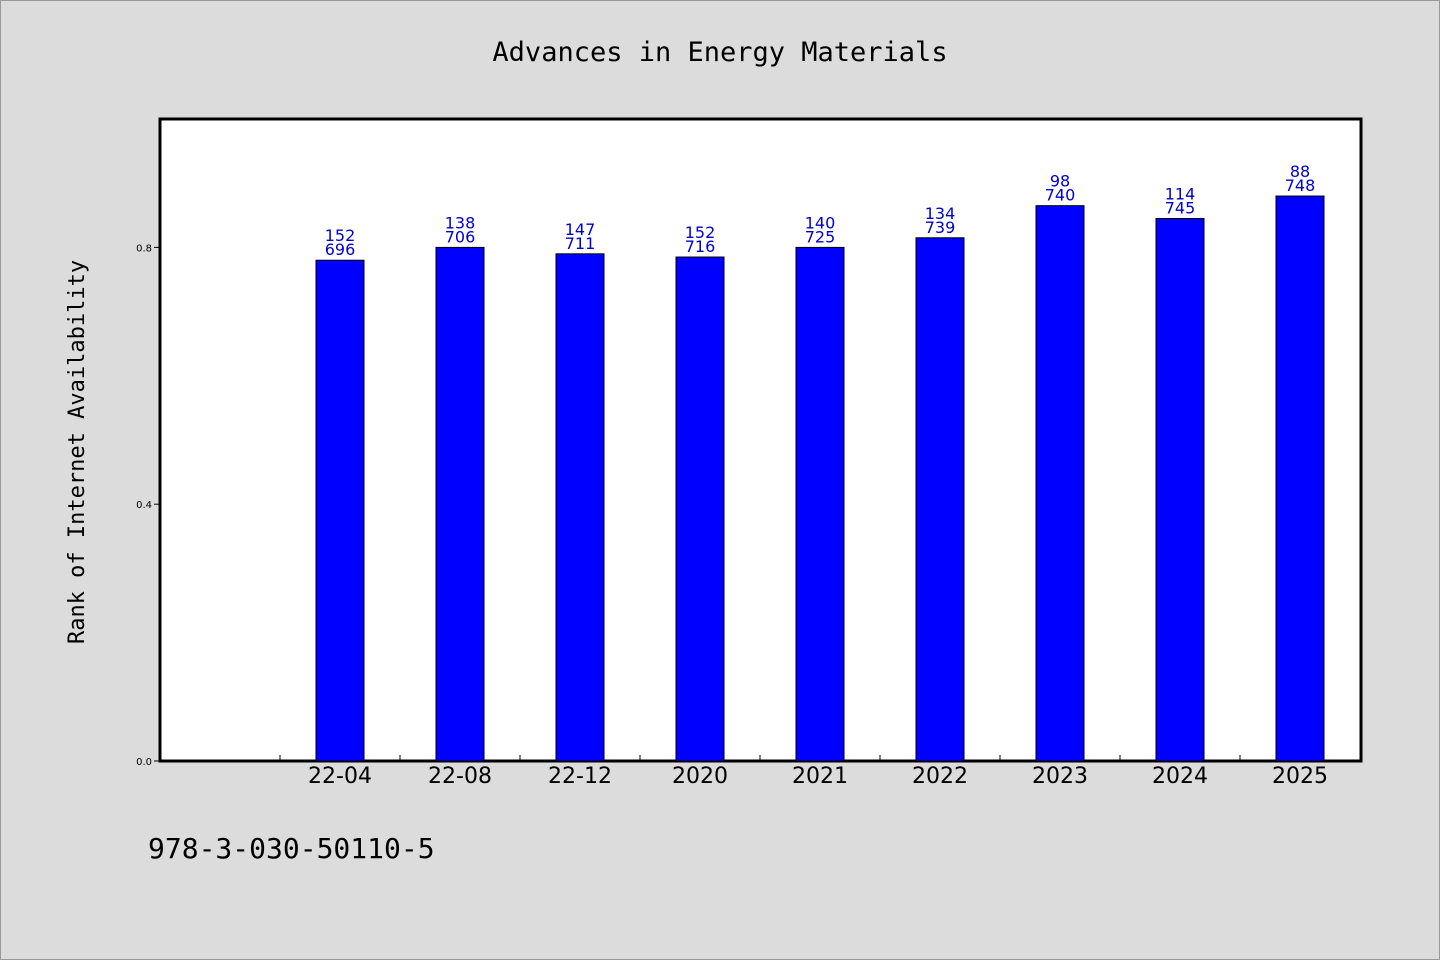 This screenshot has height=960, width=1440. I want to click on x-tick-label: 22-08, so click(460, 776).